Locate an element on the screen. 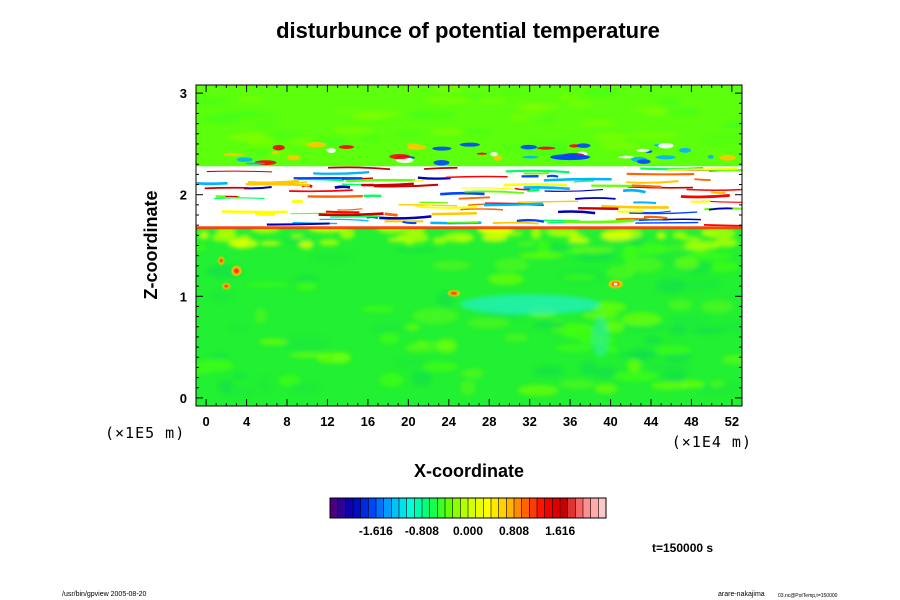  band-lower-edge is located at coordinates (469, 228).